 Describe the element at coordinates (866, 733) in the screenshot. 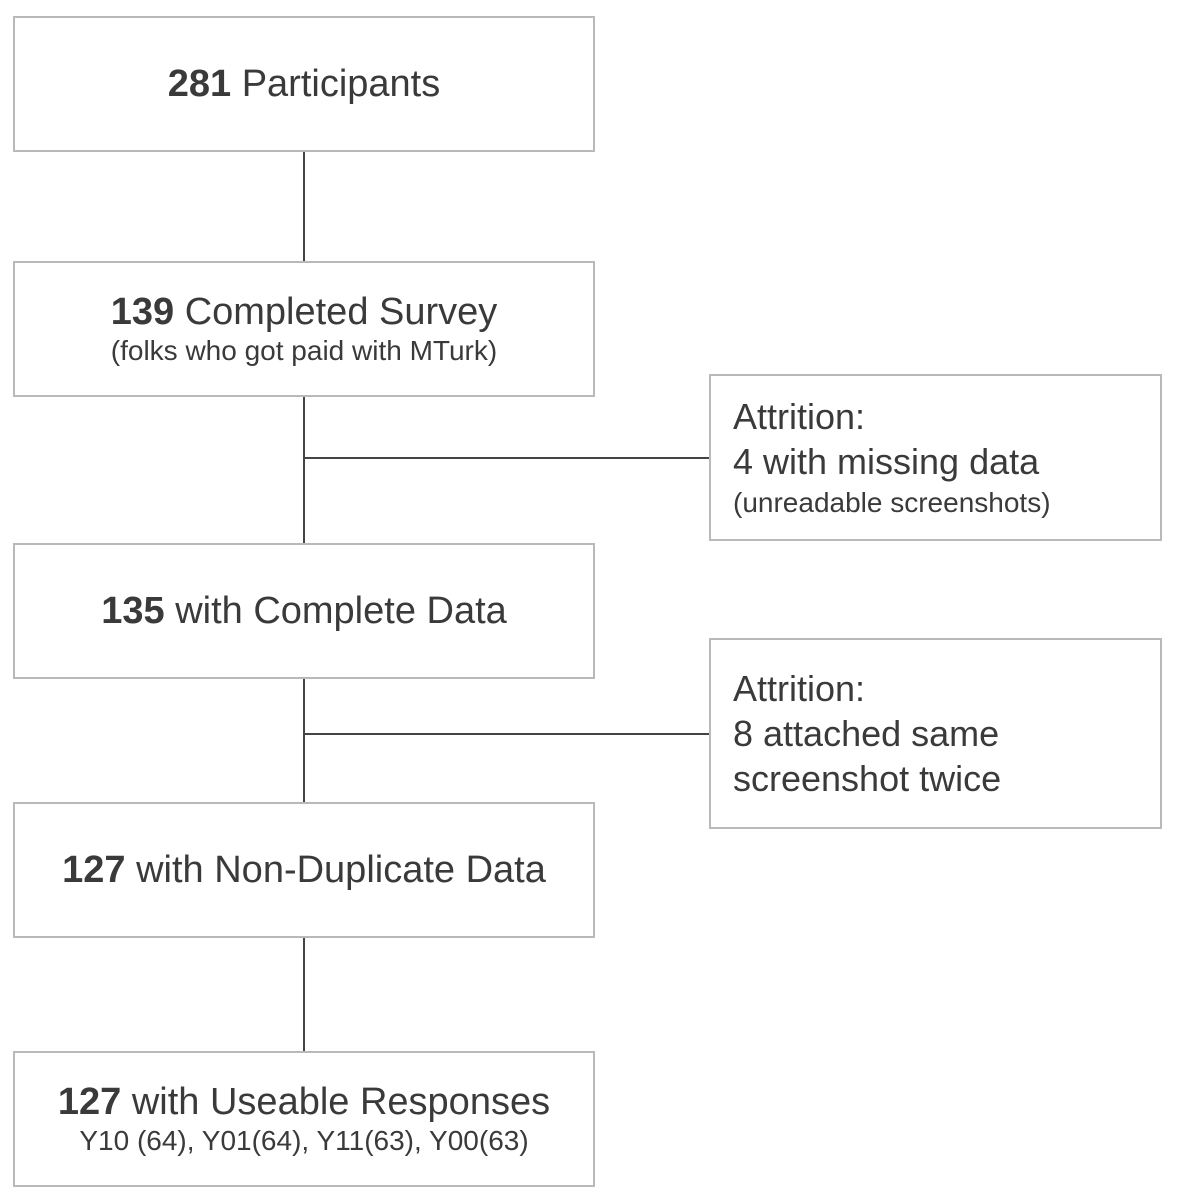

I see `attrition-line: 8 attached same` at that location.